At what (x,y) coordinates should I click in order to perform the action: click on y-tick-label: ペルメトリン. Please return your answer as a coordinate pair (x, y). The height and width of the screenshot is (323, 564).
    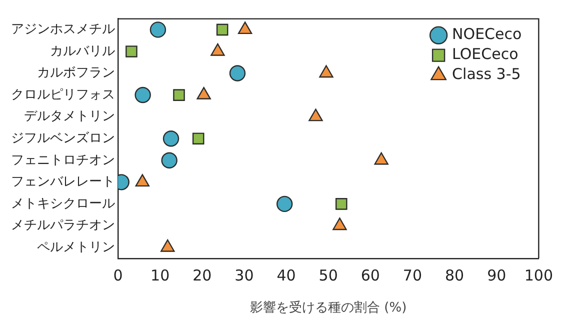
    Looking at the image, I should click on (76, 247).